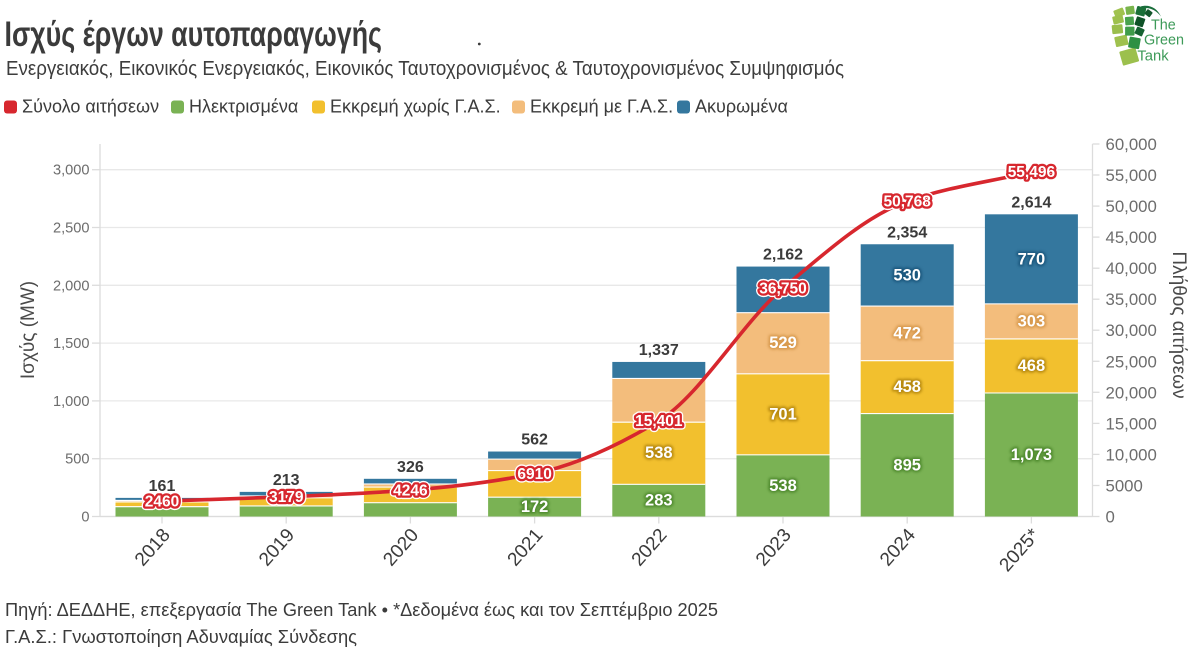 This screenshot has height=650, width=1192. I want to click on svg-text: 60,000, so click(1131, 144).